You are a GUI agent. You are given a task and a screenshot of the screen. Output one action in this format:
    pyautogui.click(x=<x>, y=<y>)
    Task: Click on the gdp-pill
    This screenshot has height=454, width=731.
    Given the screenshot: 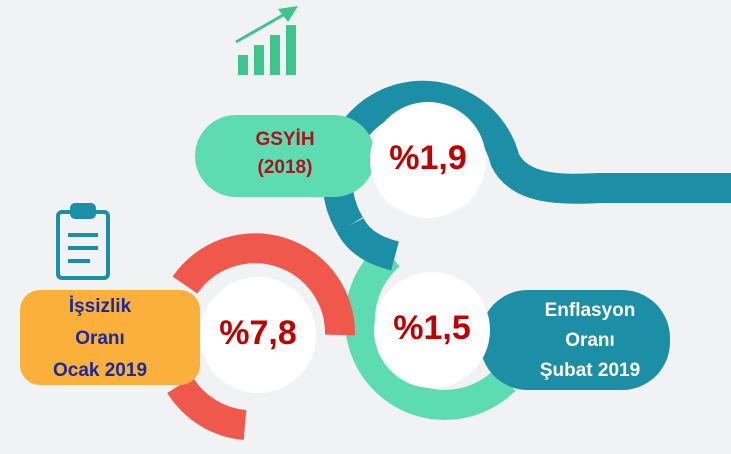 What is the action you would take?
    pyautogui.click(x=285, y=156)
    